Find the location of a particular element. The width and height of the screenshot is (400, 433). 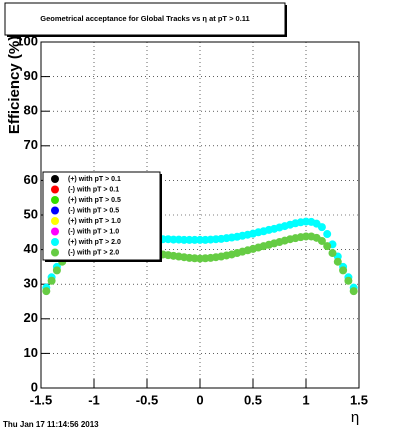

title-box is located at coordinates (145, 19).